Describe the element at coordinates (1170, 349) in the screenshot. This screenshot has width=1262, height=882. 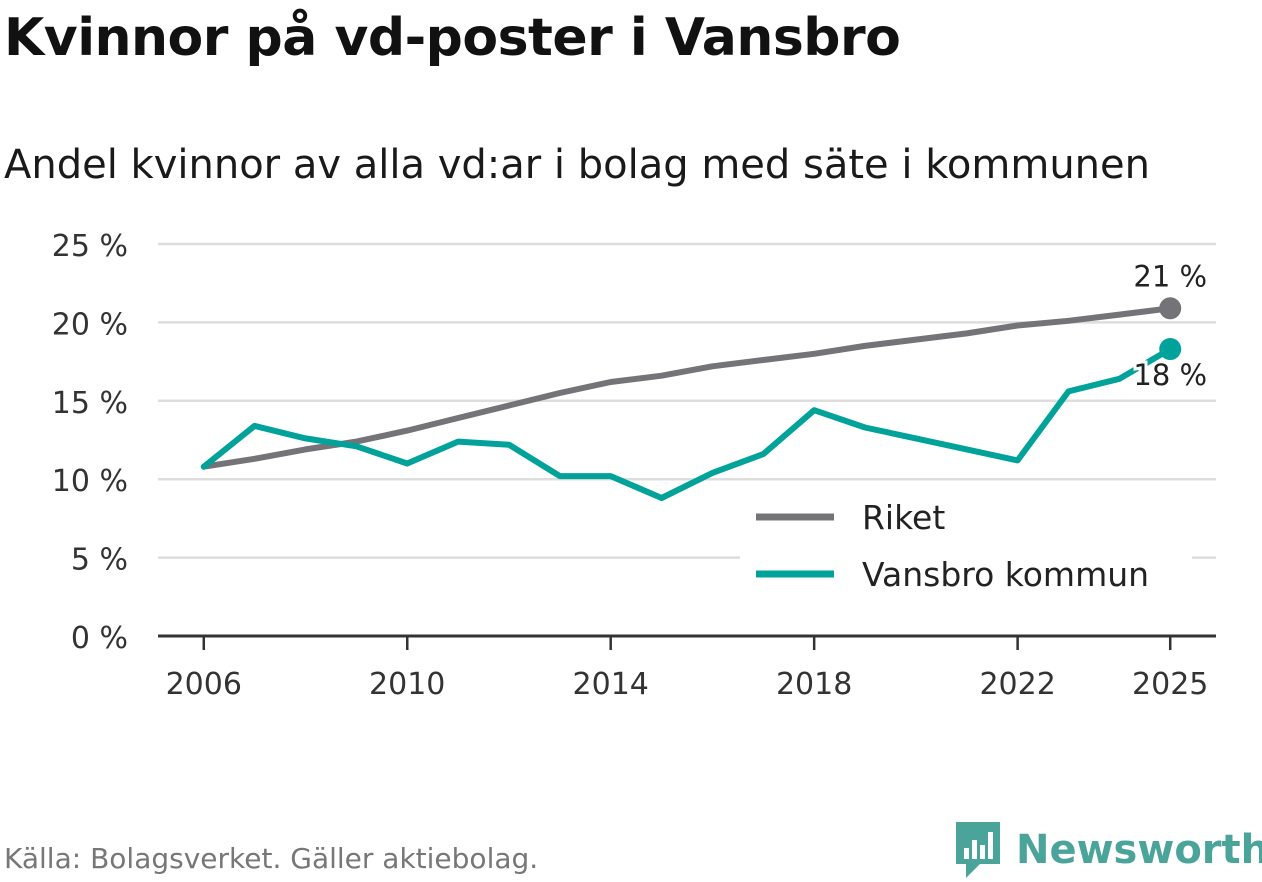
I see `end-point-vansbro` at that location.